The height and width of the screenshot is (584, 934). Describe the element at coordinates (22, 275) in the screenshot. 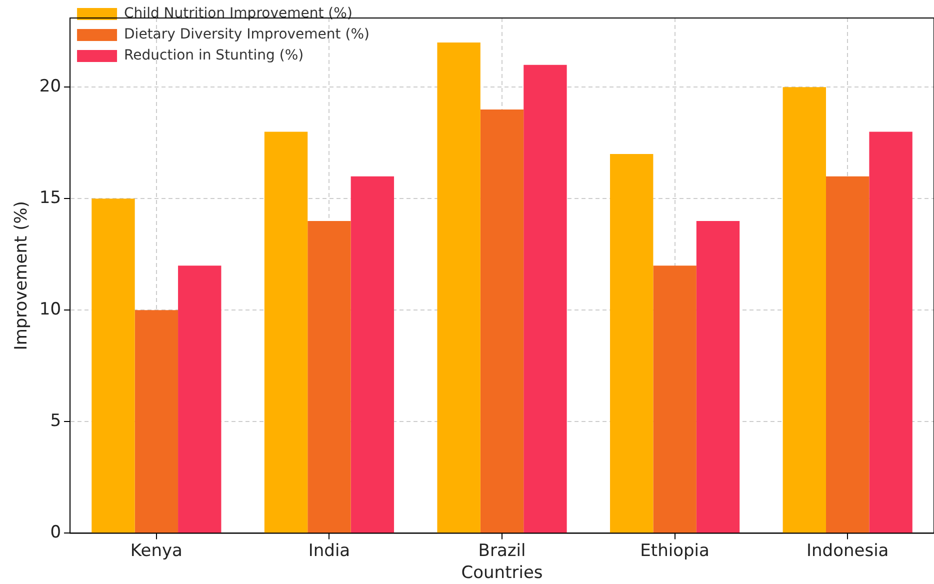

I see `y-axis-title: Improvement (%)` at that location.